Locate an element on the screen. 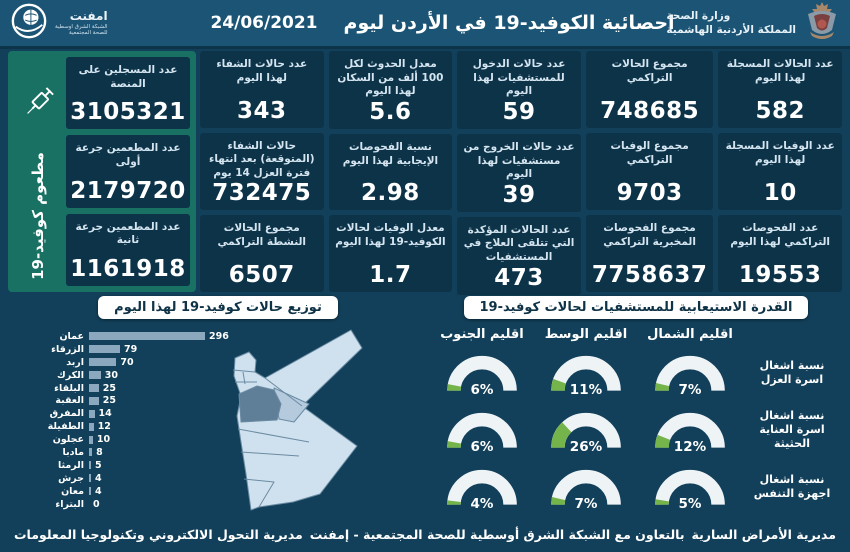 The height and width of the screenshot is (552, 850). gauge: 5% is located at coordinates (690, 487).